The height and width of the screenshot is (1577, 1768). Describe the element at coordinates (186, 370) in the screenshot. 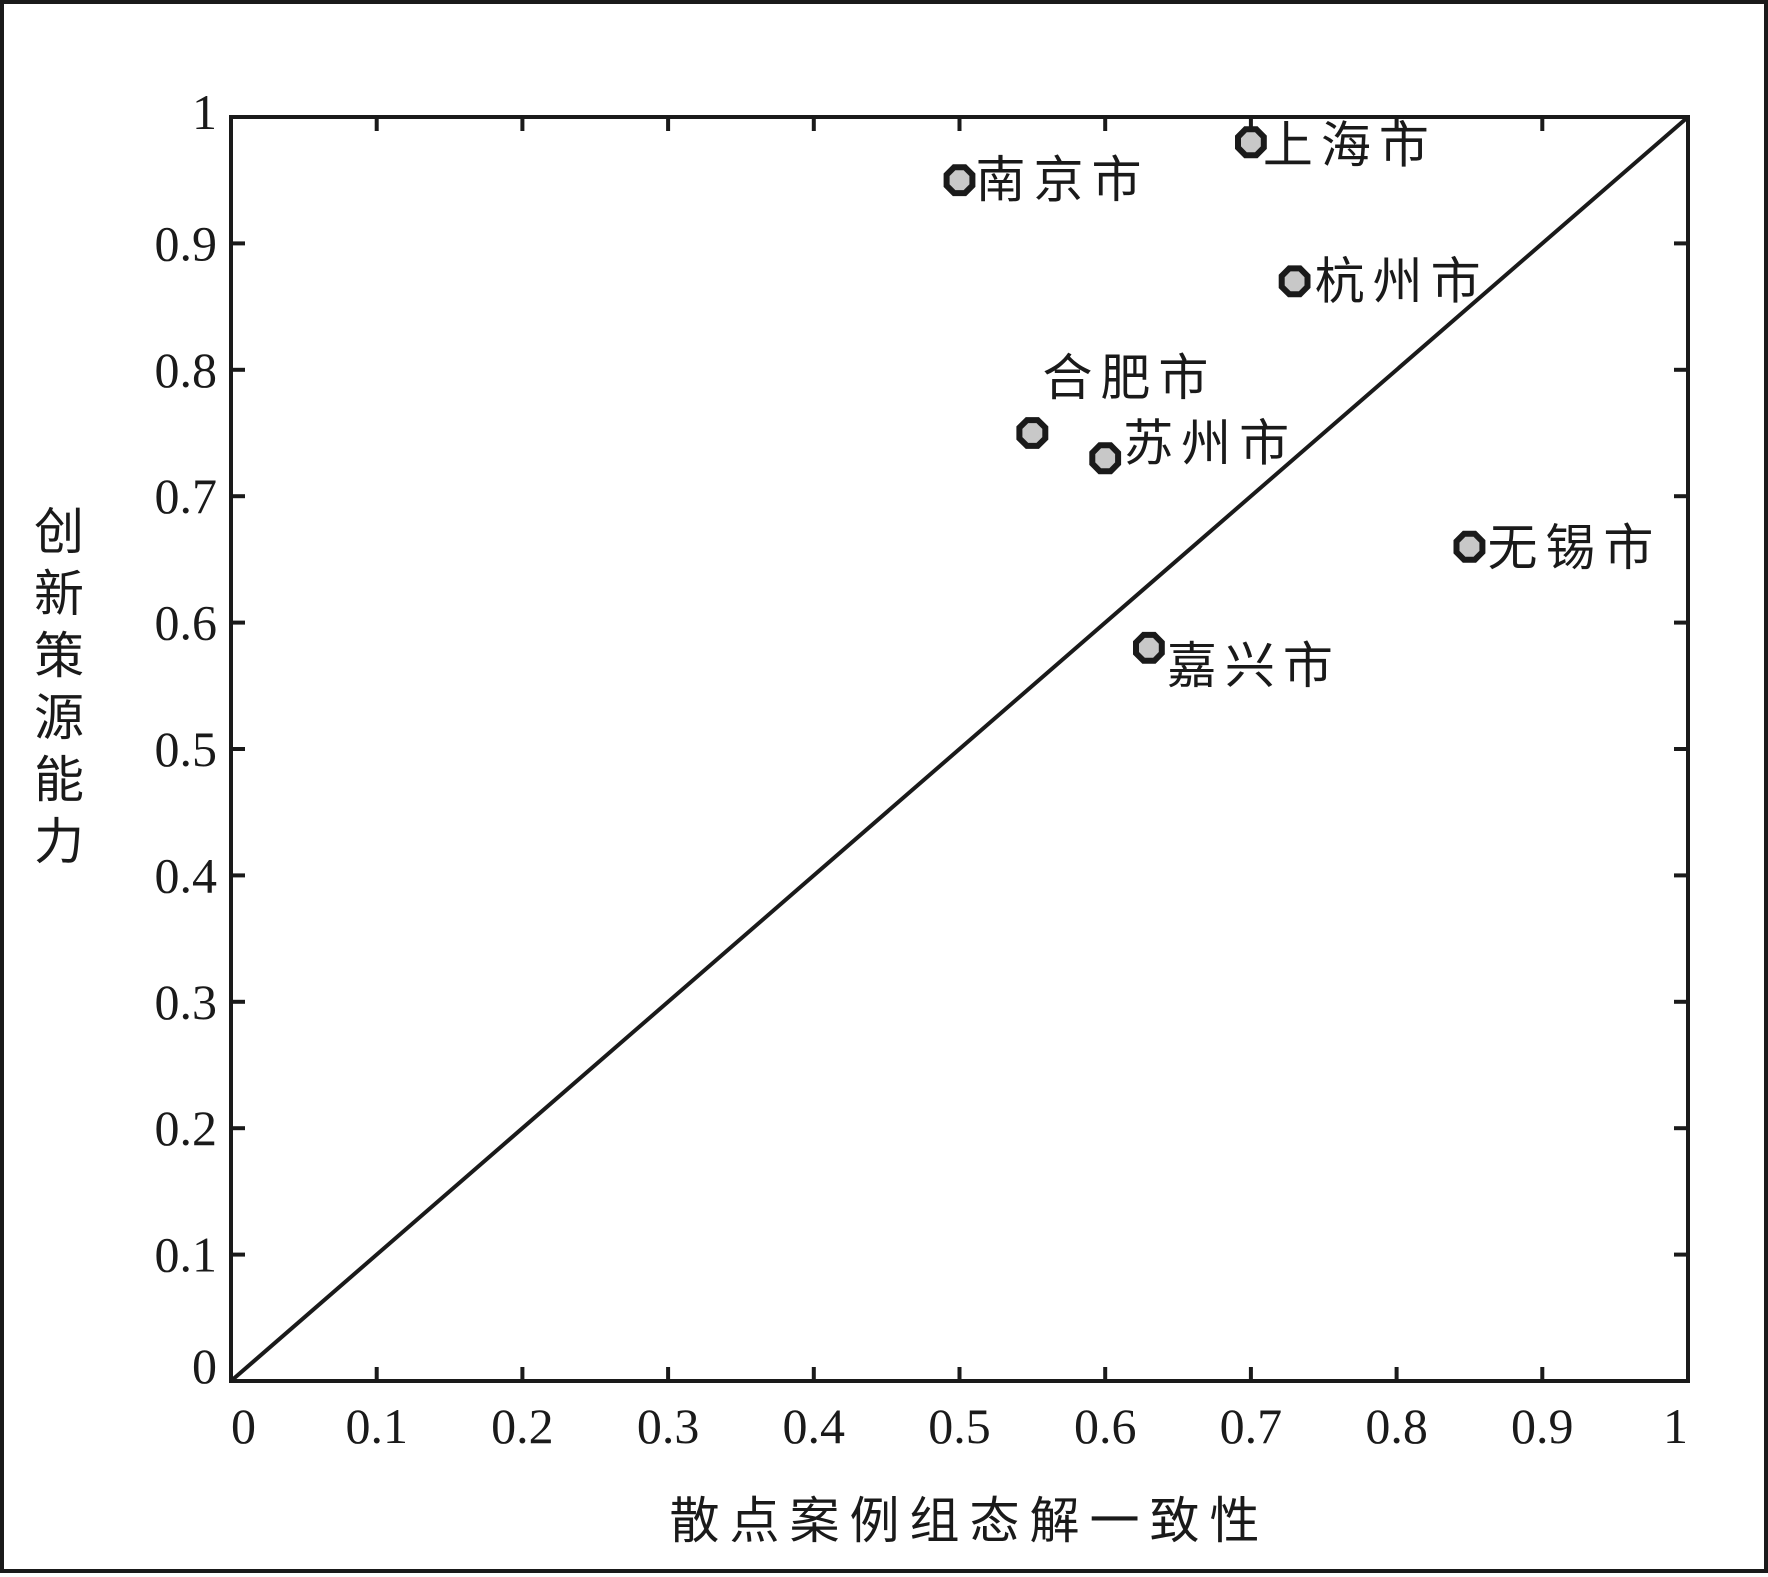

I see `y-tick-label: 0.8` at that location.